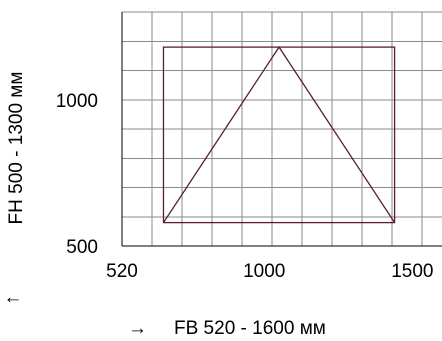 The image size is (442, 341). I want to click on x-tick-label: 1000, so click(264, 271).